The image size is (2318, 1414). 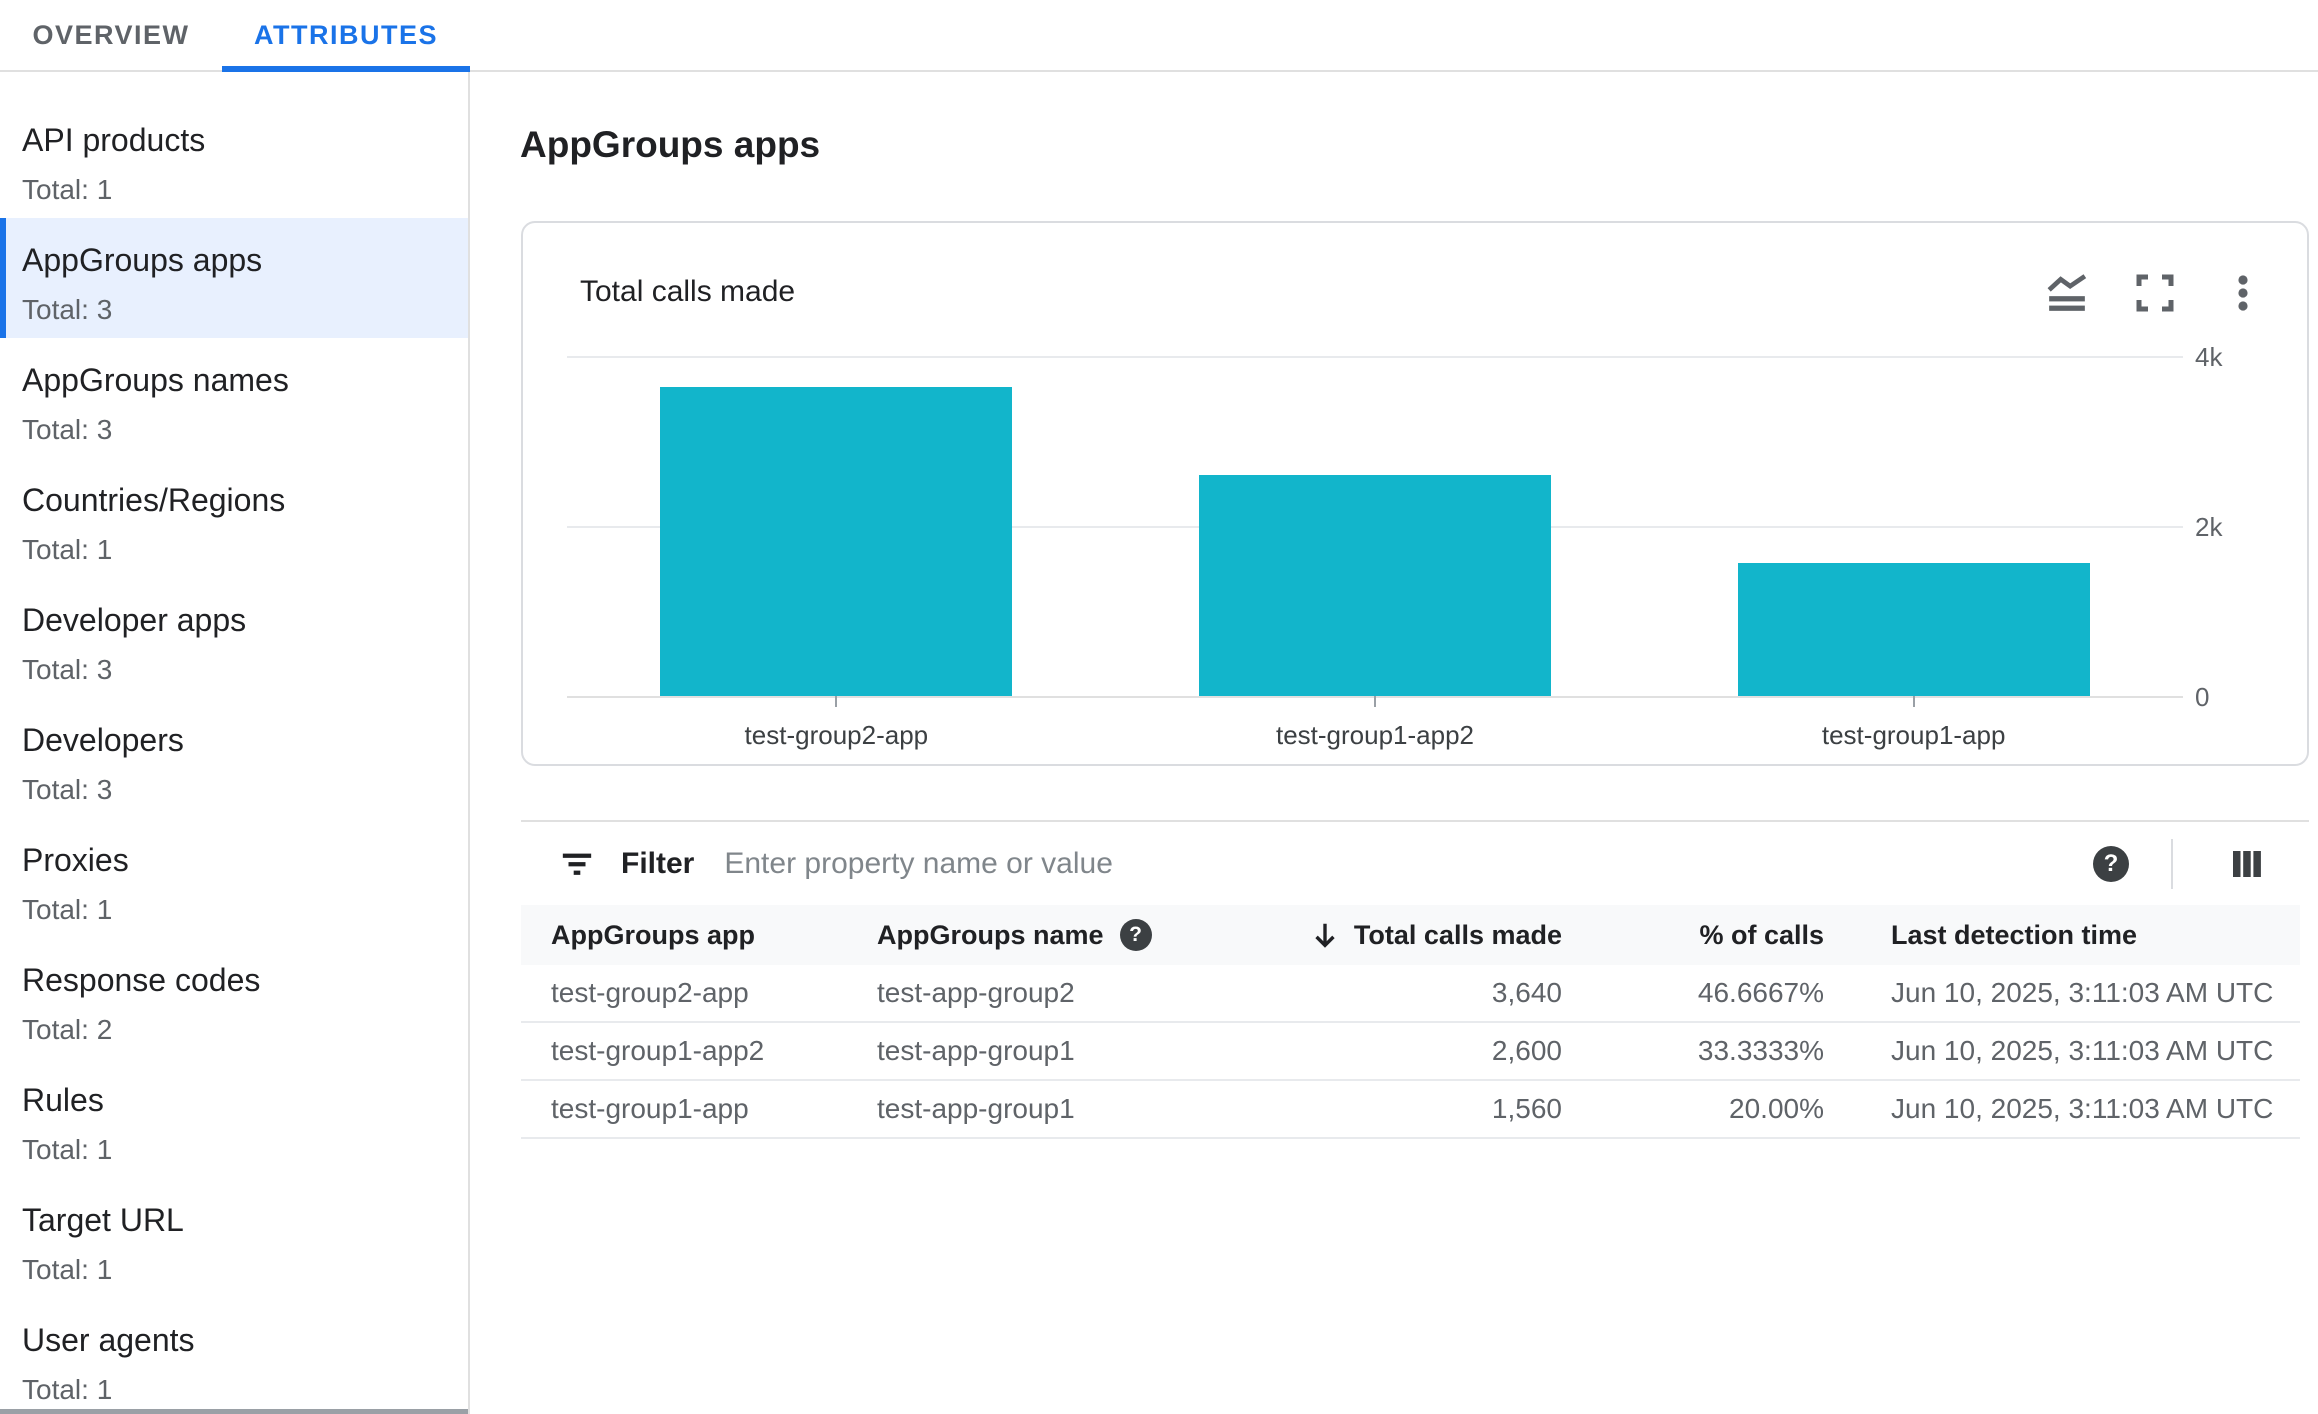 What do you see at coordinates (1401, 935) in the screenshot?
I see `col-header-total-calls: Total calls made` at bounding box center [1401, 935].